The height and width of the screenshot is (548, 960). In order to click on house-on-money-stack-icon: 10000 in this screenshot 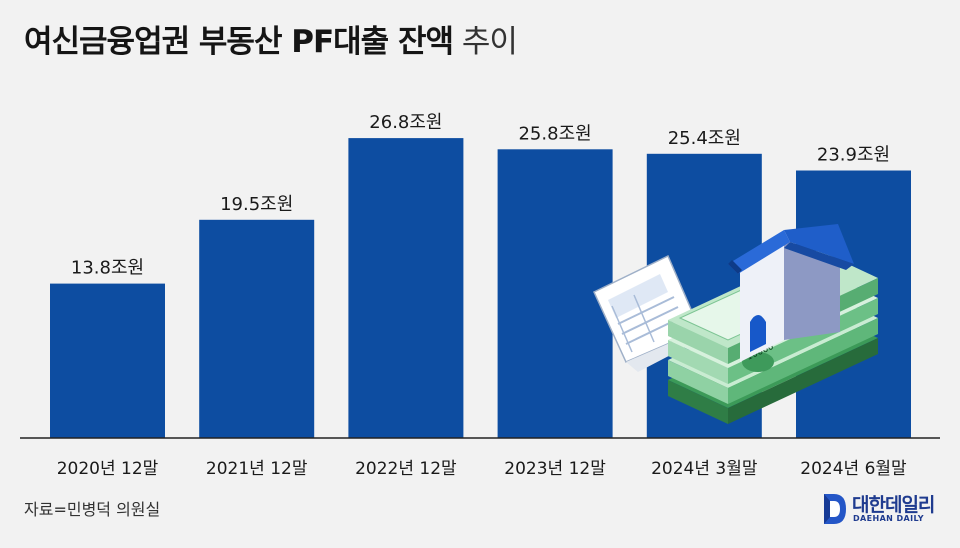, I will do `click(735, 324)`.